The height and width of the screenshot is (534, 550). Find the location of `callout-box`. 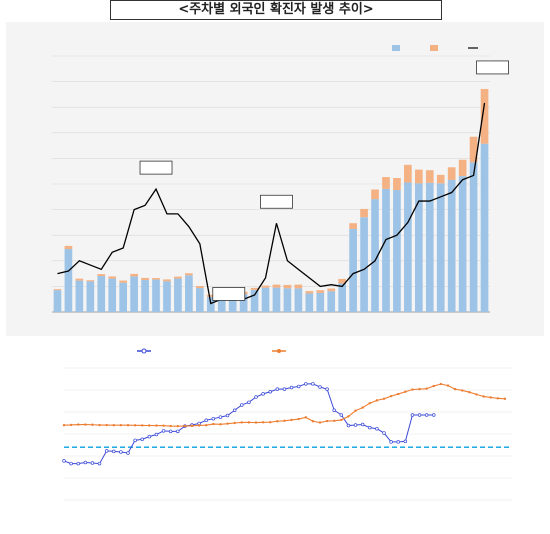

callout-box is located at coordinates (229, 294).